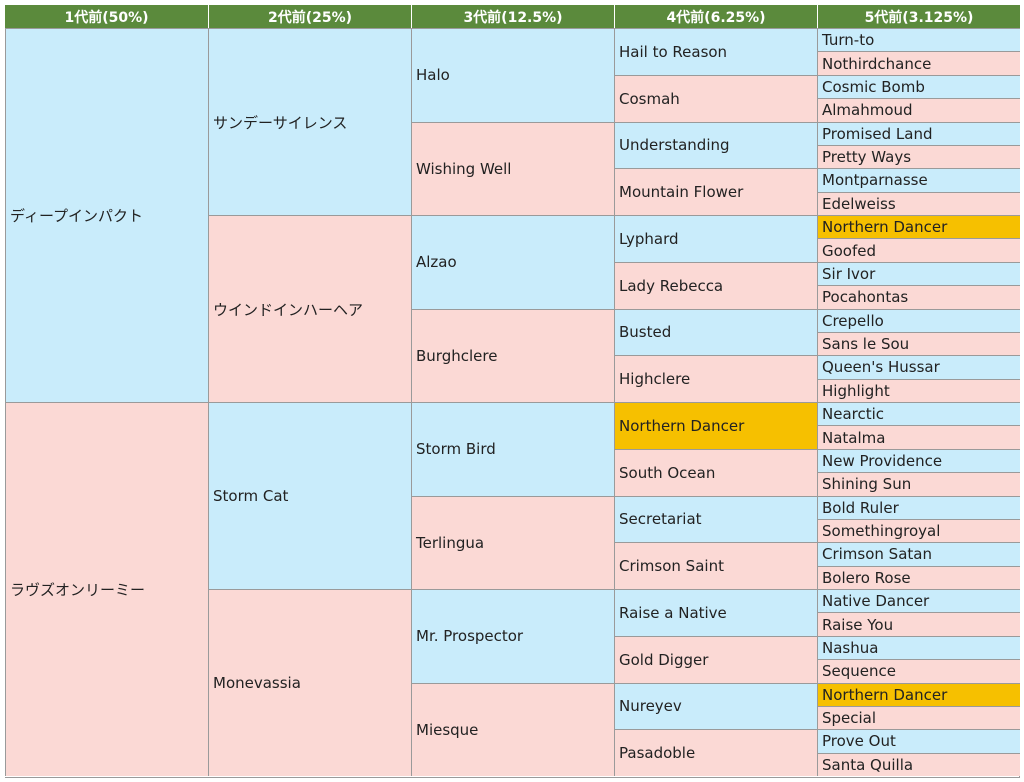  Describe the element at coordinates (309, 16) in the screenshot. I see `header-gen2: 2代前(25%)` at that location.